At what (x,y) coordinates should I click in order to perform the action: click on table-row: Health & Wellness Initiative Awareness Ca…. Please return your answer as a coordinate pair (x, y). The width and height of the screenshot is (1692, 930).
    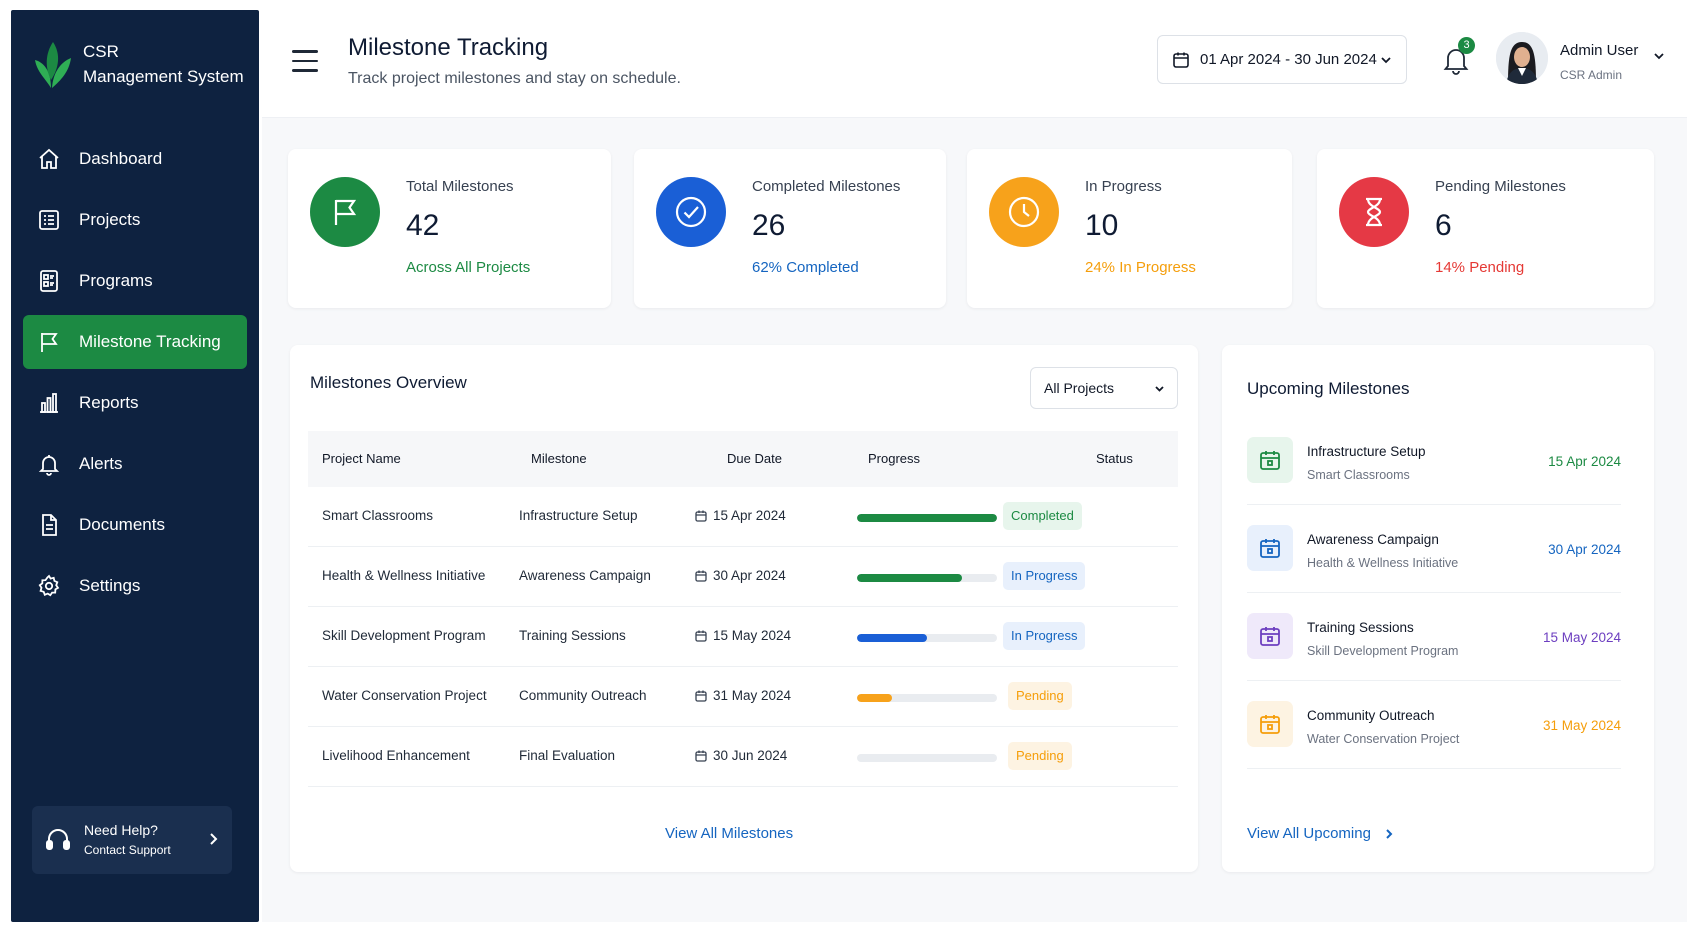
    Looking at the image, I should click on (743, 577).